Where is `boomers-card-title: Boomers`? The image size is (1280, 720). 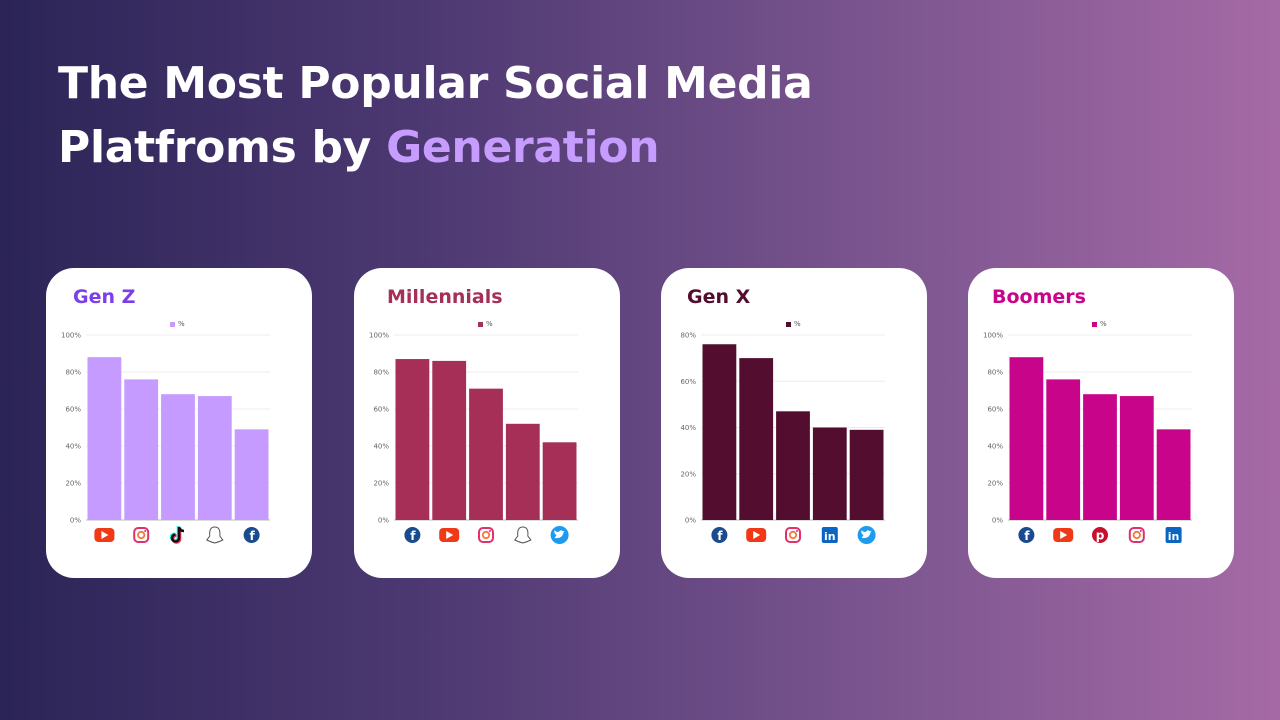 boomers-card-title: Boomers is located at coordinates (1039, 297).